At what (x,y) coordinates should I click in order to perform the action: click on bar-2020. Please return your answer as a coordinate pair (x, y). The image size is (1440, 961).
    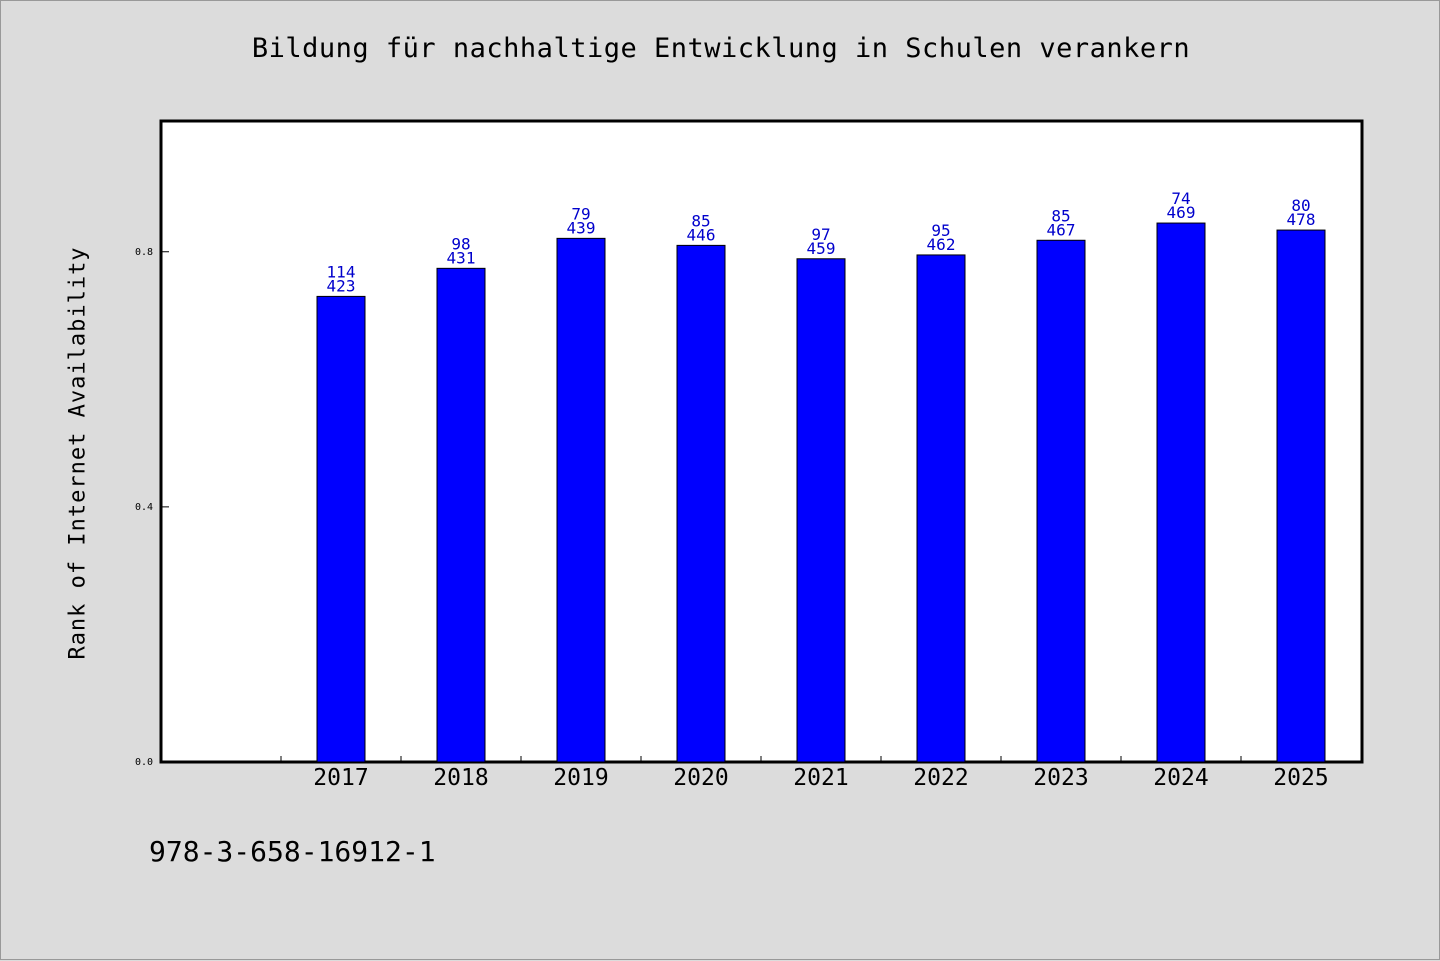
    Looking at the image, I should click on (701, 503).